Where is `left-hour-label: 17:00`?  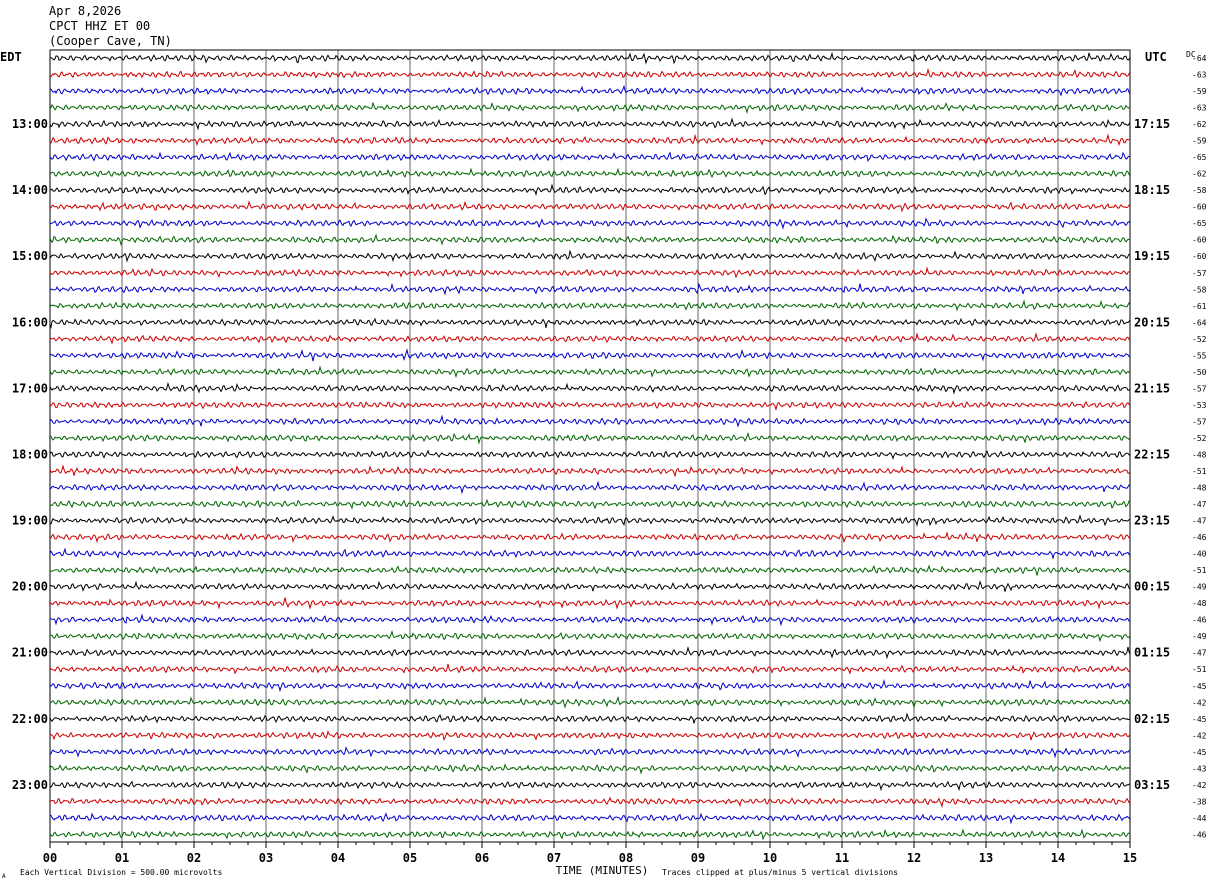 left-hour-label: 17:00 is located at coordinates (30, 388).